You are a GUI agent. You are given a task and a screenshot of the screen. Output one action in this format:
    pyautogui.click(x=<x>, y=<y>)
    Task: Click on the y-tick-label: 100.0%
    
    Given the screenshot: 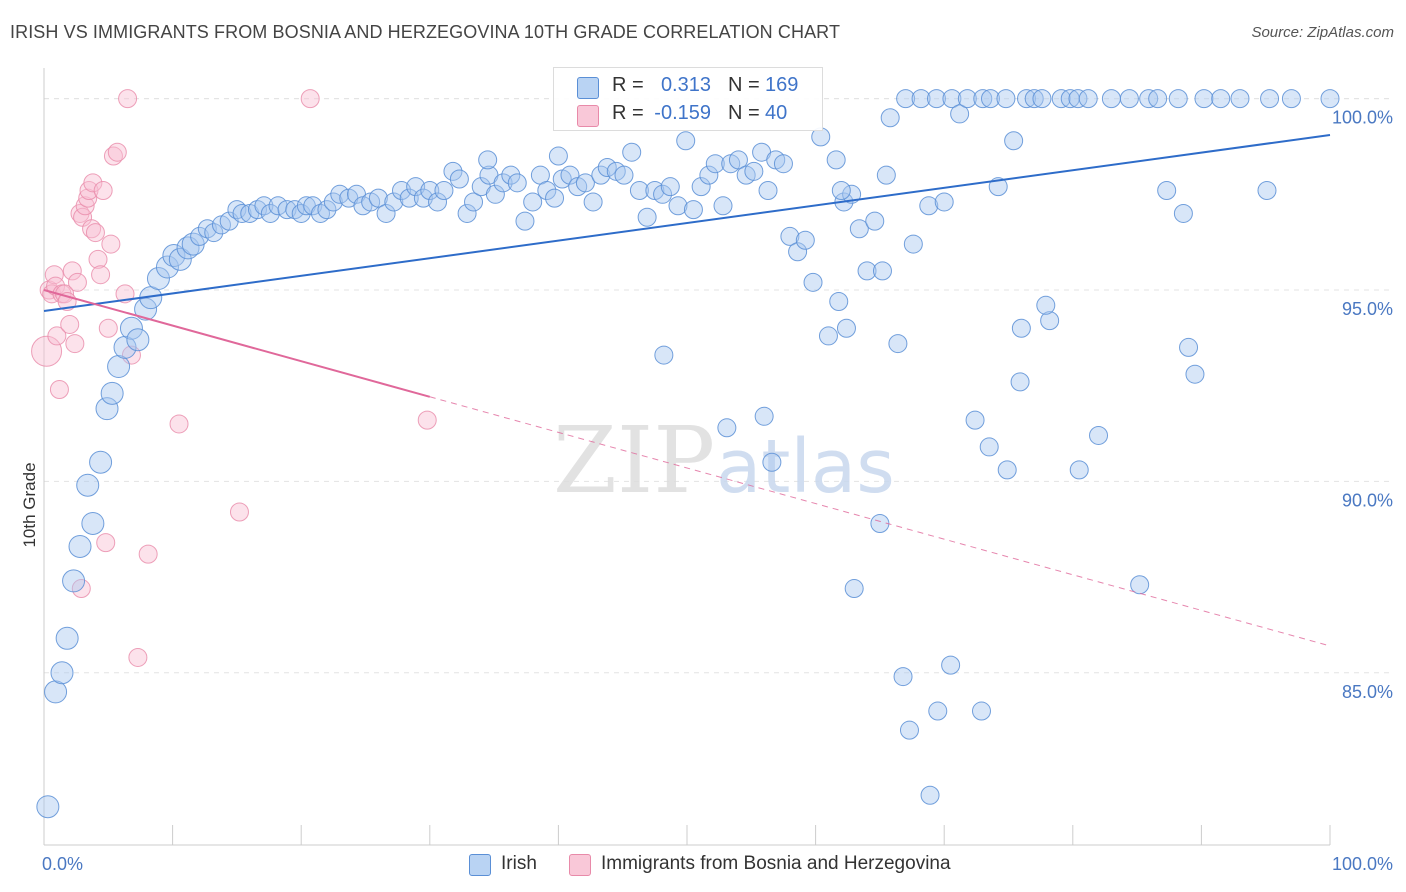 What is the action you would take?
    pyautogui.click(x=1362, y=118)
    